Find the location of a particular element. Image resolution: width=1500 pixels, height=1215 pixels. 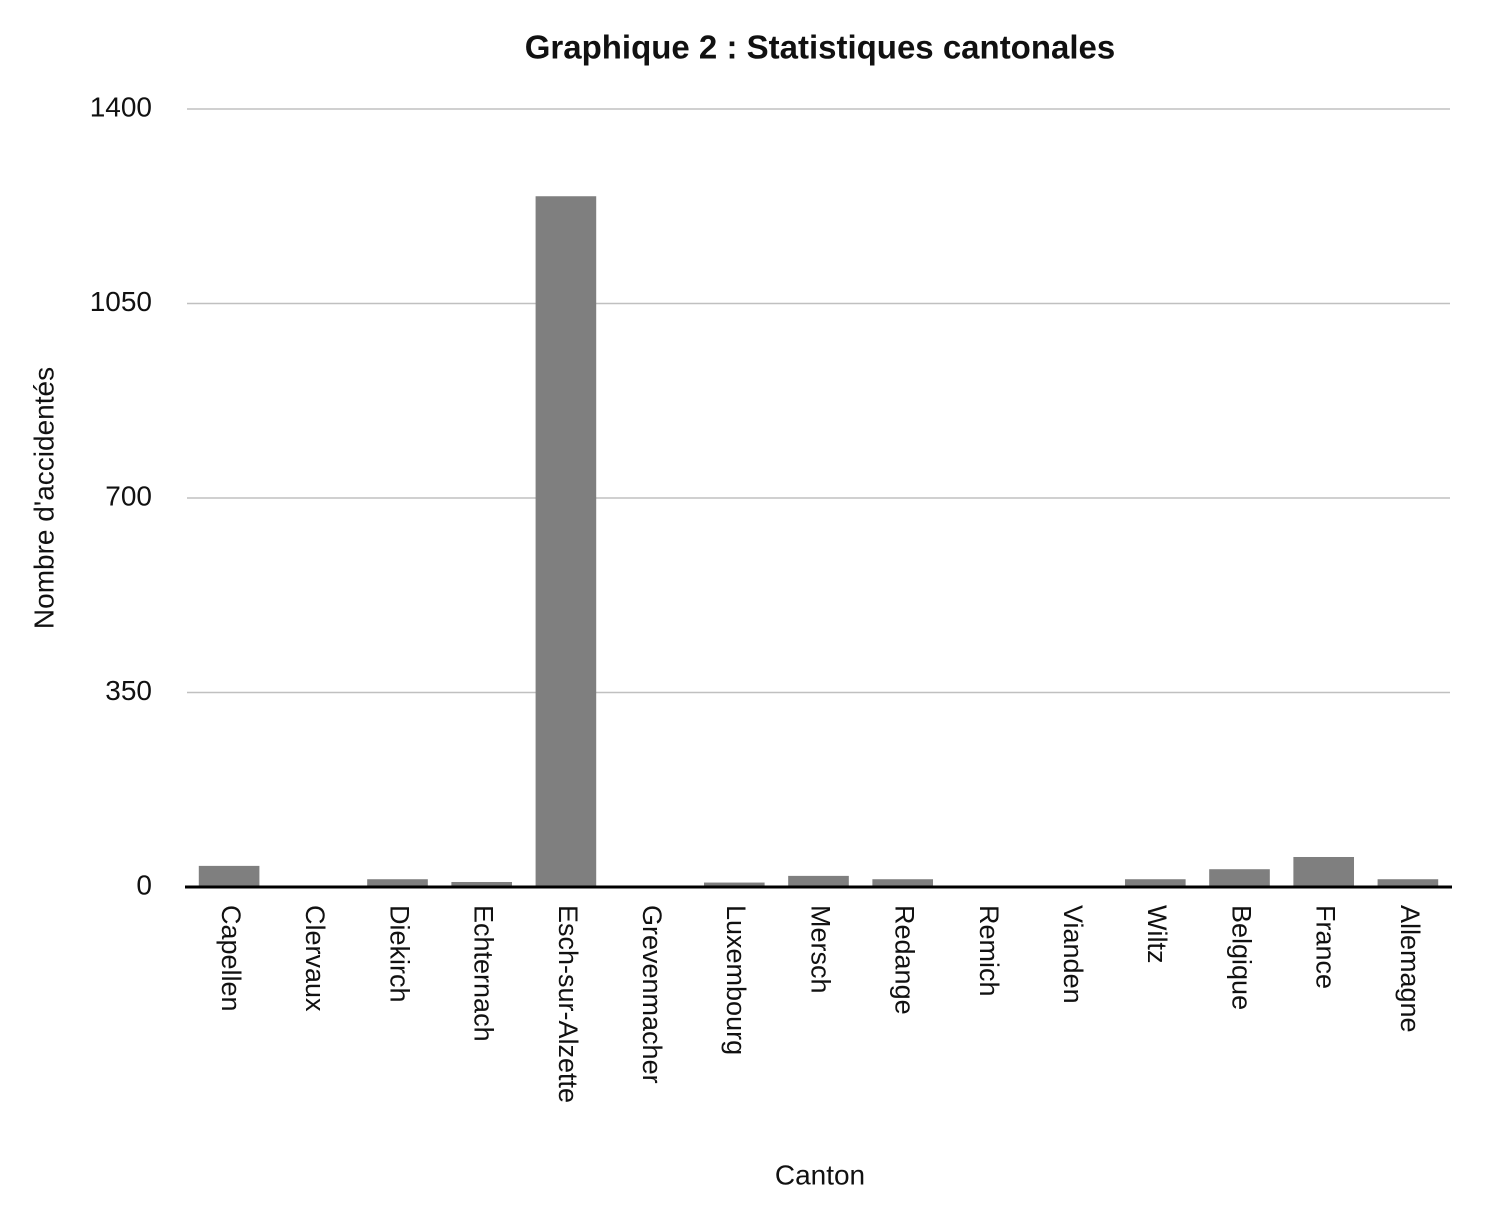

x-tick-label: Belgique is located at coordinates (1241, 957).